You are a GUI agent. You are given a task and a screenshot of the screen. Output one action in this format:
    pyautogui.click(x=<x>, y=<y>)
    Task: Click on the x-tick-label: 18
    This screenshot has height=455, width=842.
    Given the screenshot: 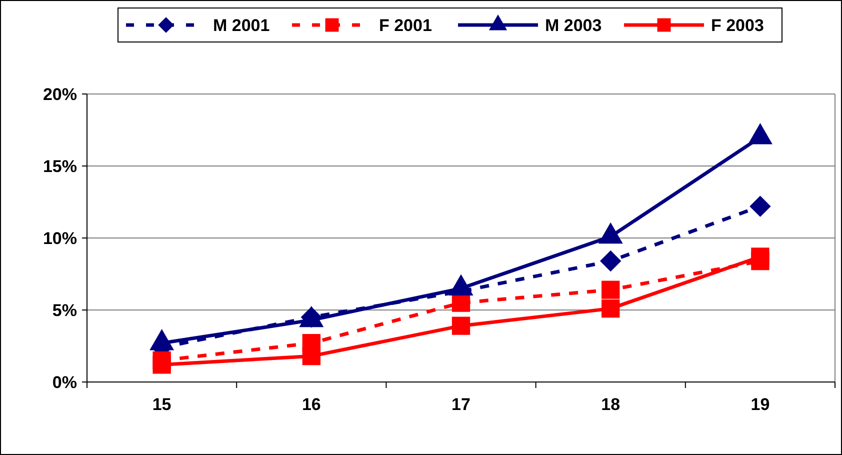 What is the action you would take?
    pyautogui.click(x=610, y=404)
    